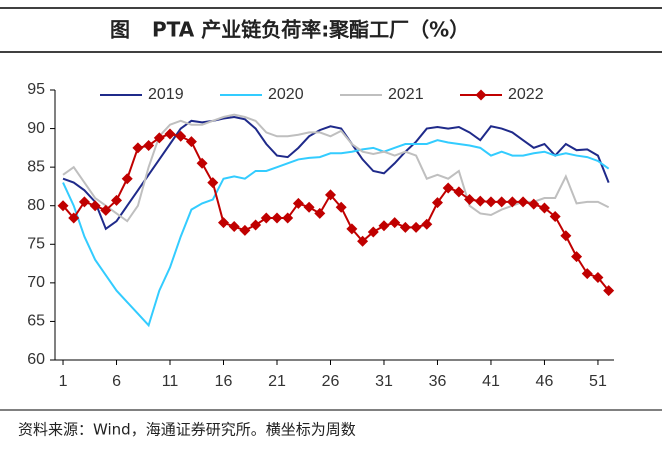 This screenshot has height=461, width=662. Describe the element at coordinates (36, 89) in the screenshot. I see `y-tick-label: 95` at that location.